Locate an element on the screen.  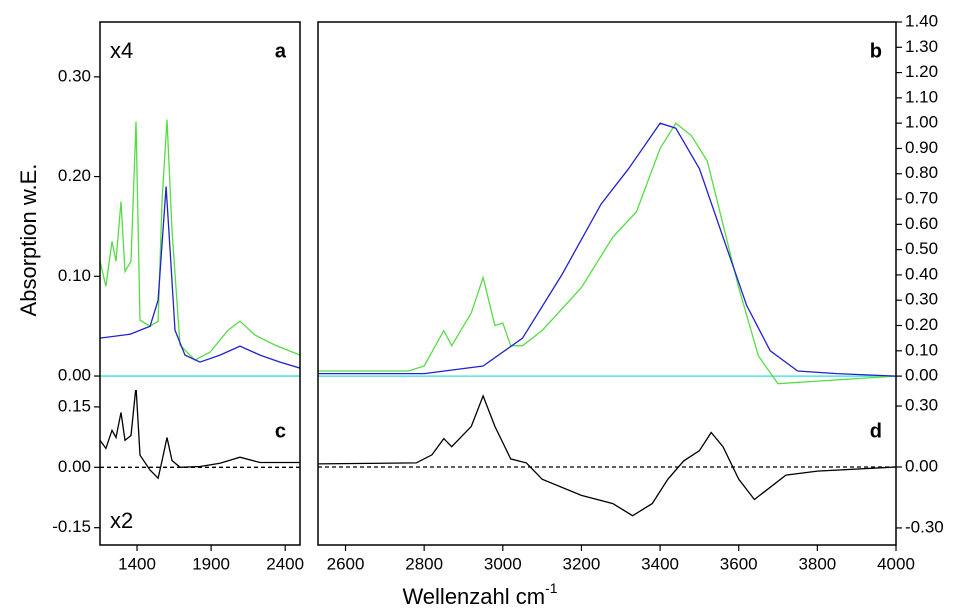
x-tick-label: 4000 is located at coordinates (896, 563).